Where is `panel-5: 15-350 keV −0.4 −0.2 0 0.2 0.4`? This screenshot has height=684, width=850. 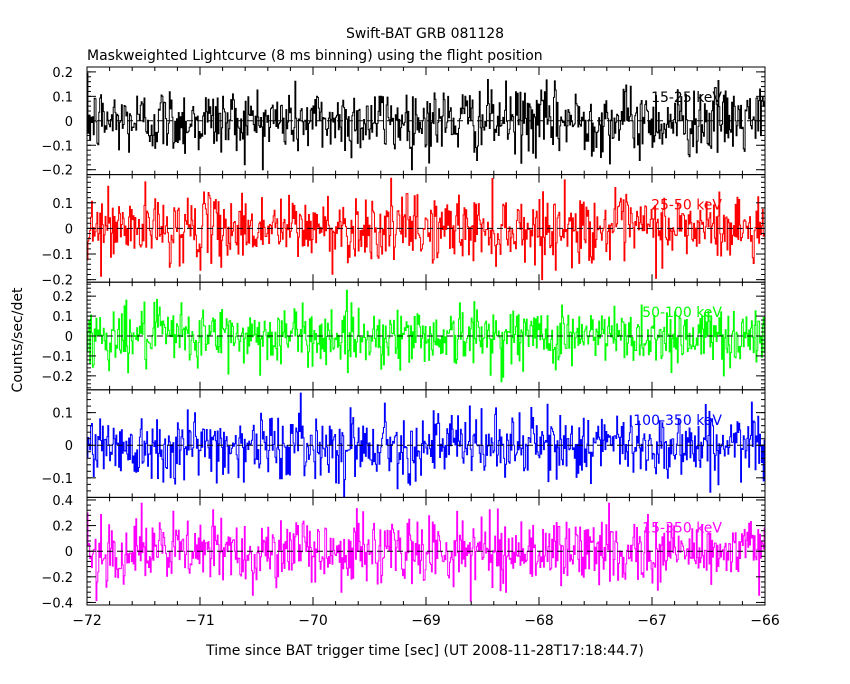 panel-5: 15-350 keV −0.4 −0.2 0 0.2 0.4 is located at coordinates (403, 552).